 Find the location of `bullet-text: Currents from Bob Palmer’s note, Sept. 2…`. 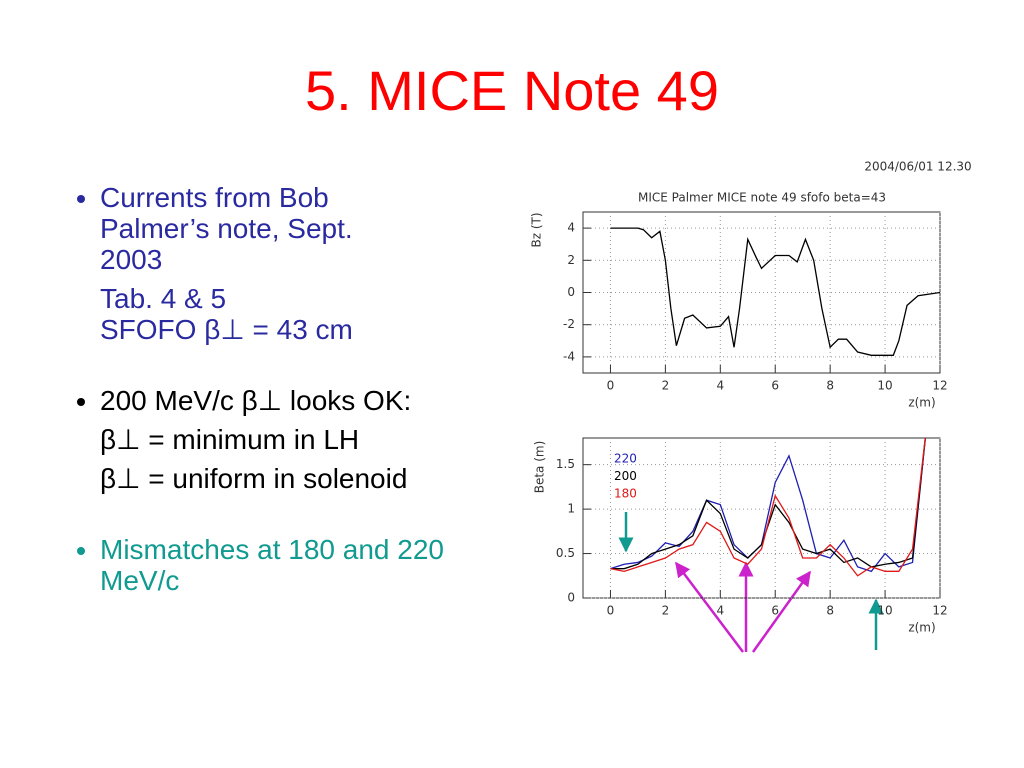

bullet-text: Currents from Bob Palmer’s note, Sept. 2… is located at coordinates (226, 228).